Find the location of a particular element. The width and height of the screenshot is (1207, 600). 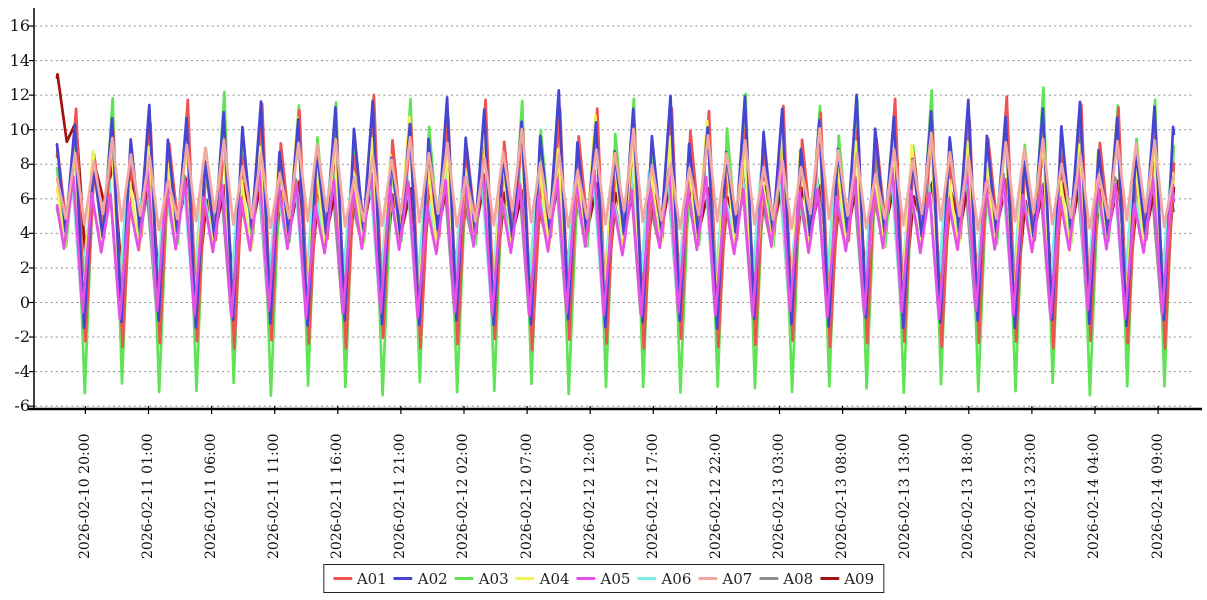

legend-label-a07: A07 is located at coordinates (737, 578).